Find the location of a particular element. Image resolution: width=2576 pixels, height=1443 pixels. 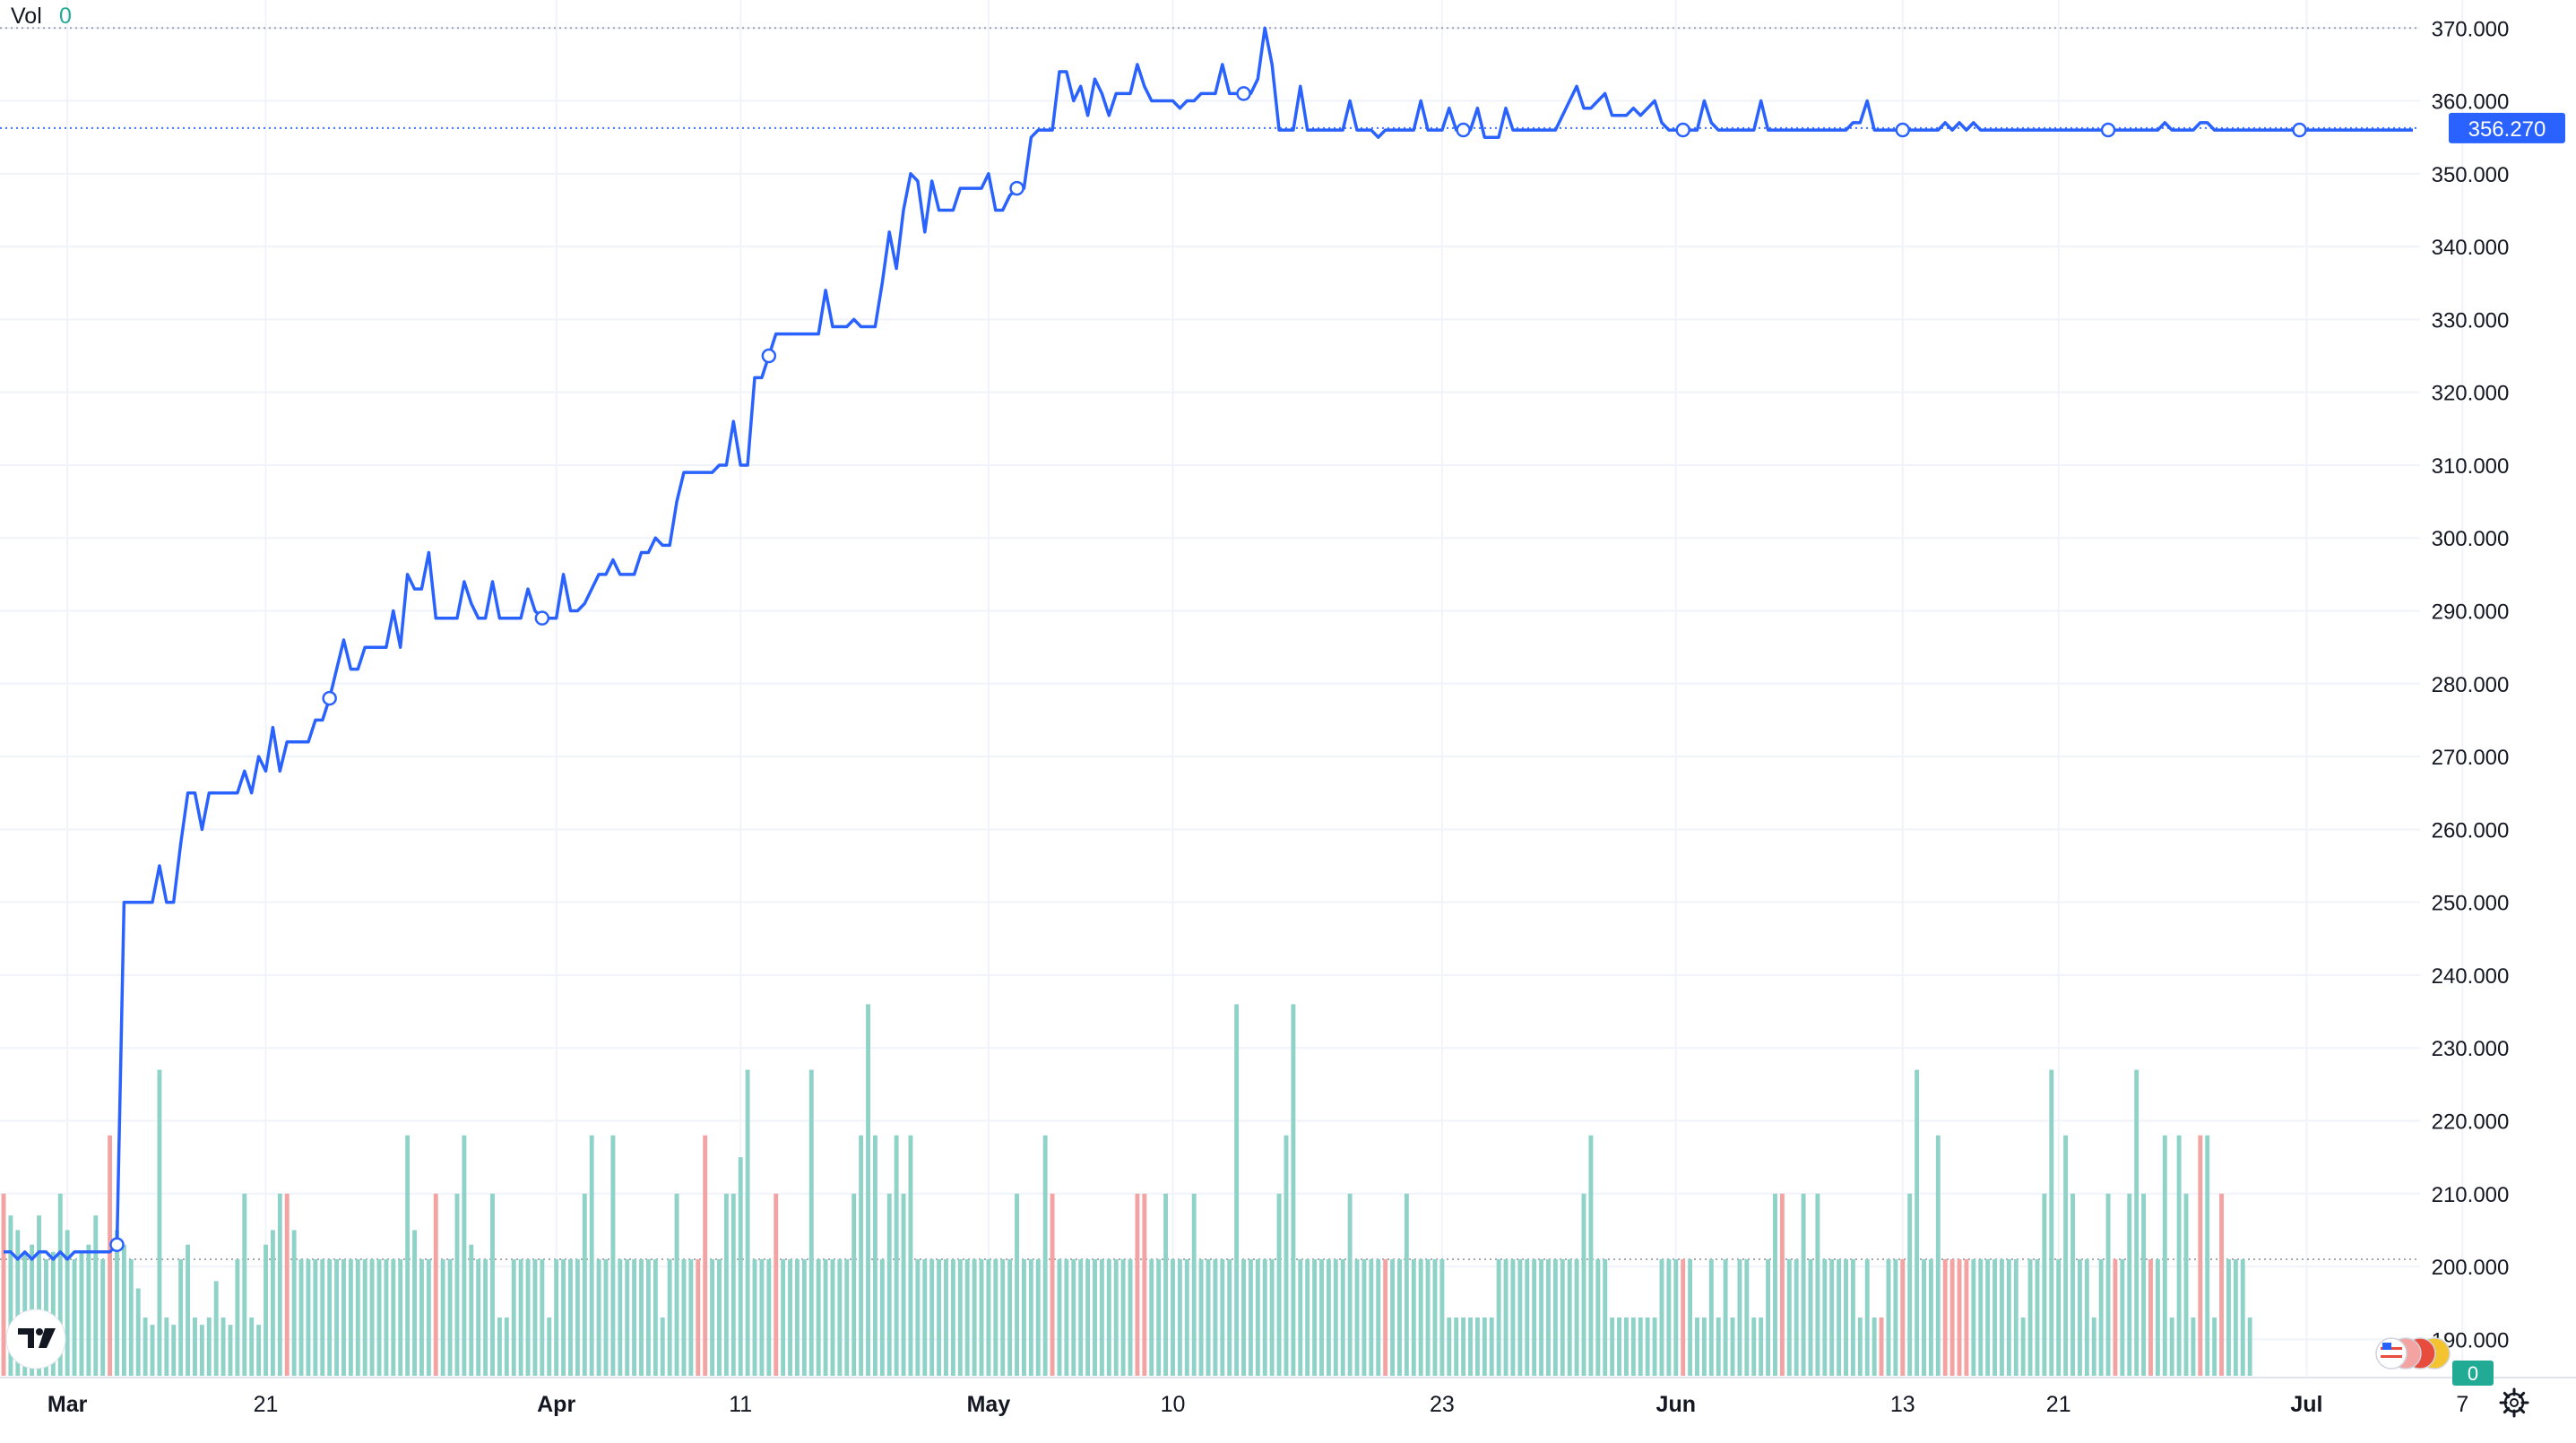

last-price-badge is located at coordinates (2507, 127).